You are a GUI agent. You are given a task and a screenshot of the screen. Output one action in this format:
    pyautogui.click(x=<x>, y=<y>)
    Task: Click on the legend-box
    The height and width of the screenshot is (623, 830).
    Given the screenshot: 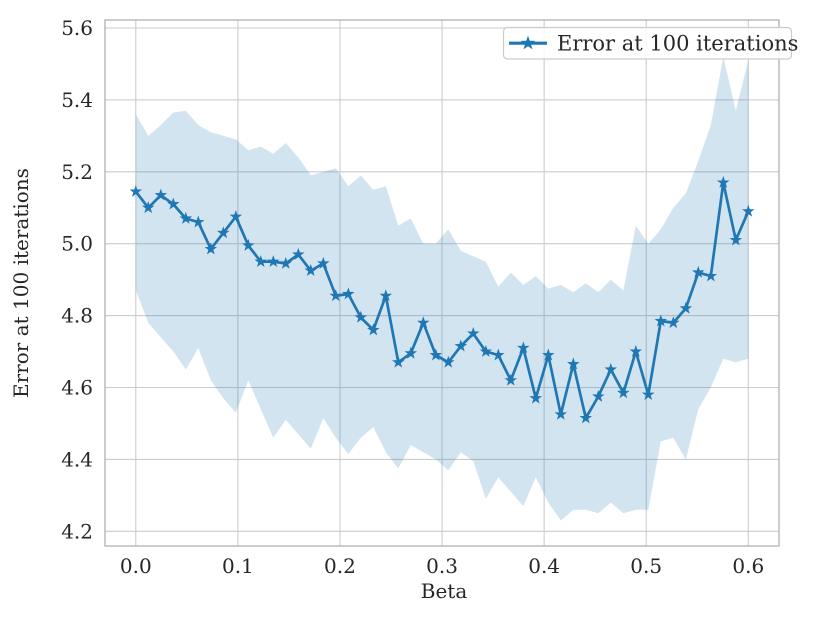 What is the action you would take?
    pyautogui.click(x=647, y=43)
    